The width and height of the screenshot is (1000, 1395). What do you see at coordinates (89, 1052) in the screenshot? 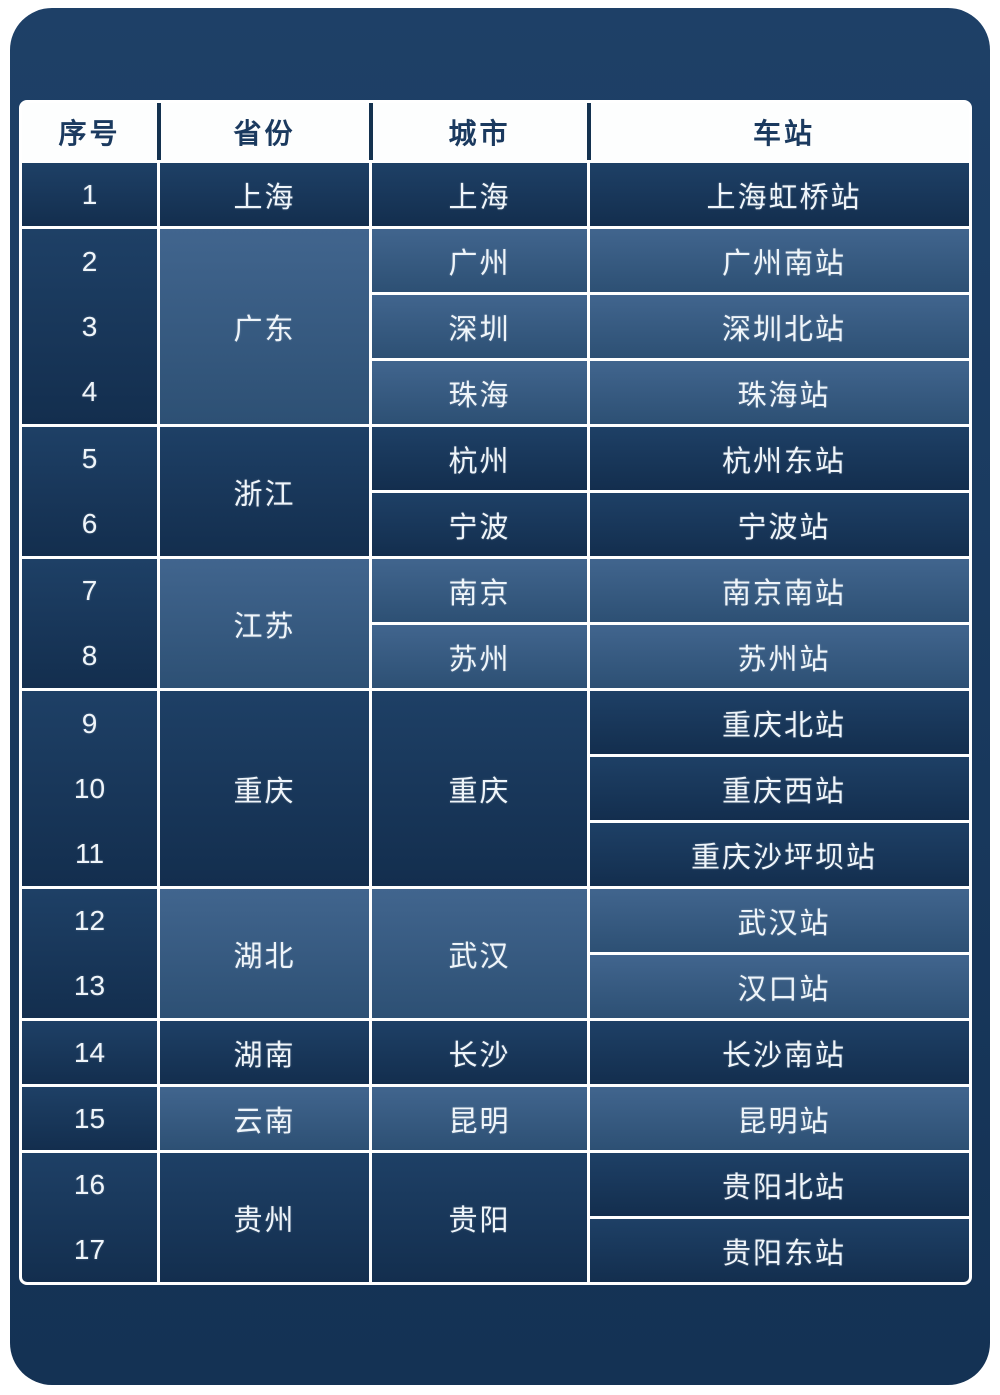
I see `row-number-cell: 14` at bounding box center [89, 1052].